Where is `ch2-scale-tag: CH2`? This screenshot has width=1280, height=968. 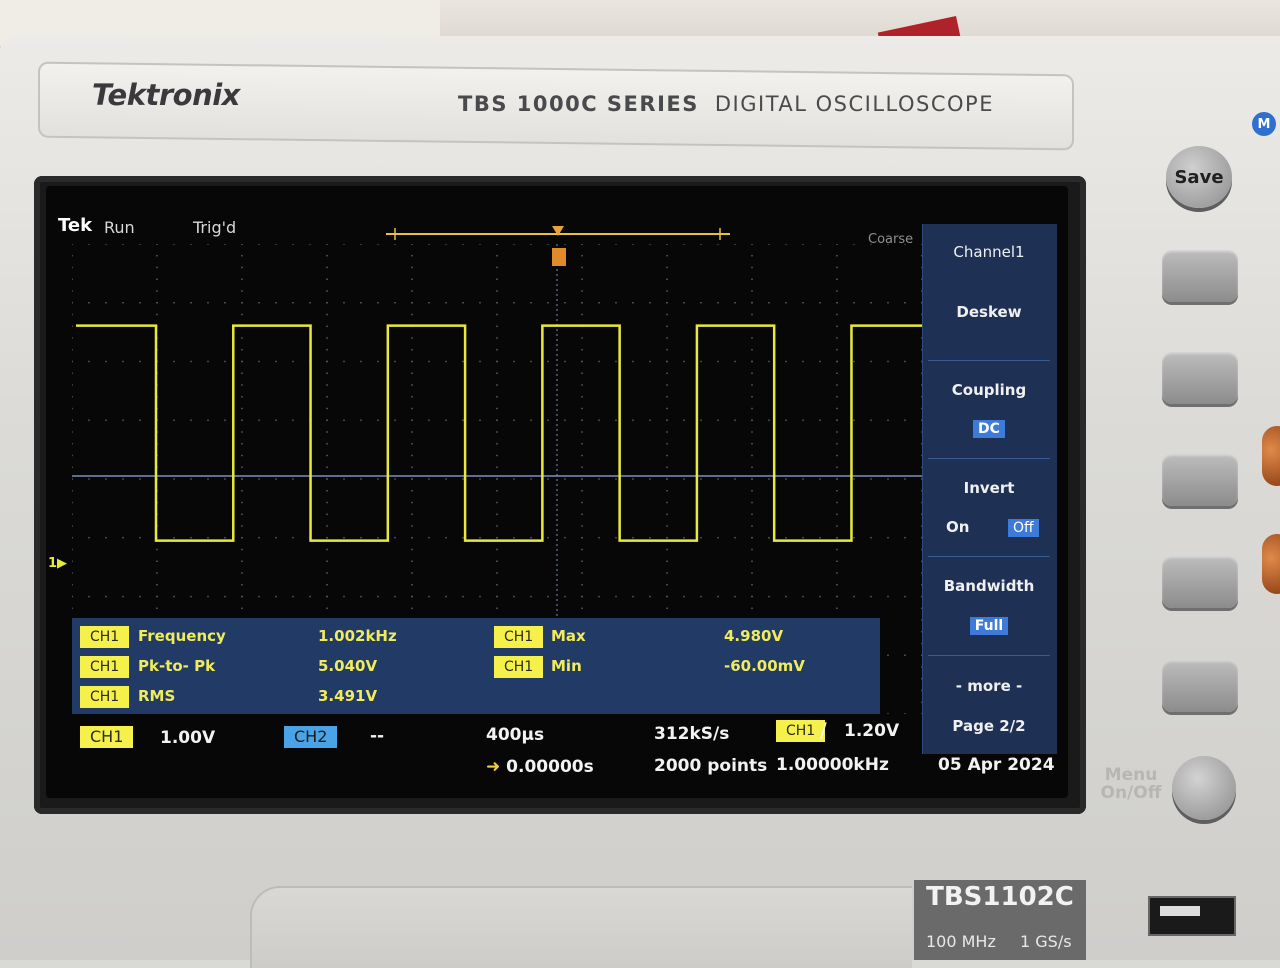 ch2-scale-tag: CH2 is located at coordinates (311, 737).